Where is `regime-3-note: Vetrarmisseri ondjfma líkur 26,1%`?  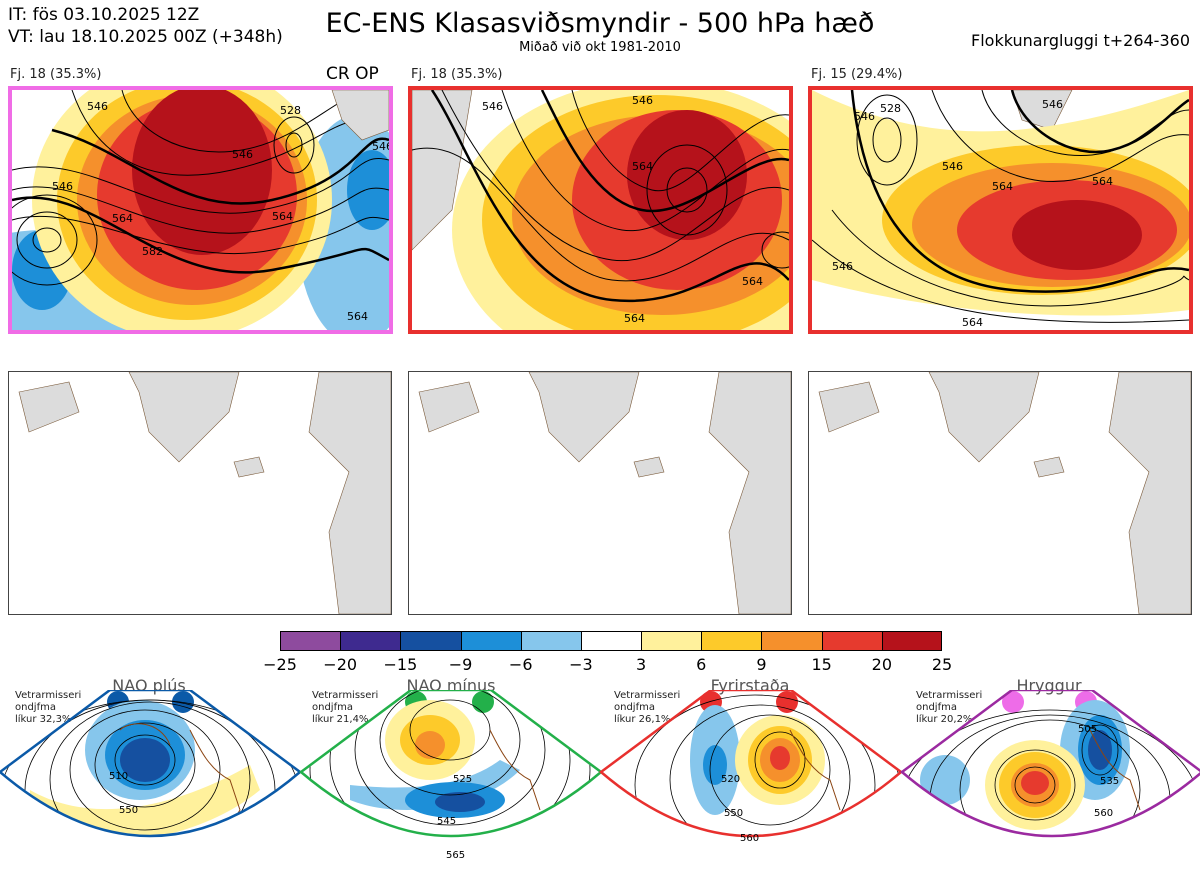
regime-3-note: Vetrarmisseri ondjfma líkur 26,1% is located at coordinates (647, 708).